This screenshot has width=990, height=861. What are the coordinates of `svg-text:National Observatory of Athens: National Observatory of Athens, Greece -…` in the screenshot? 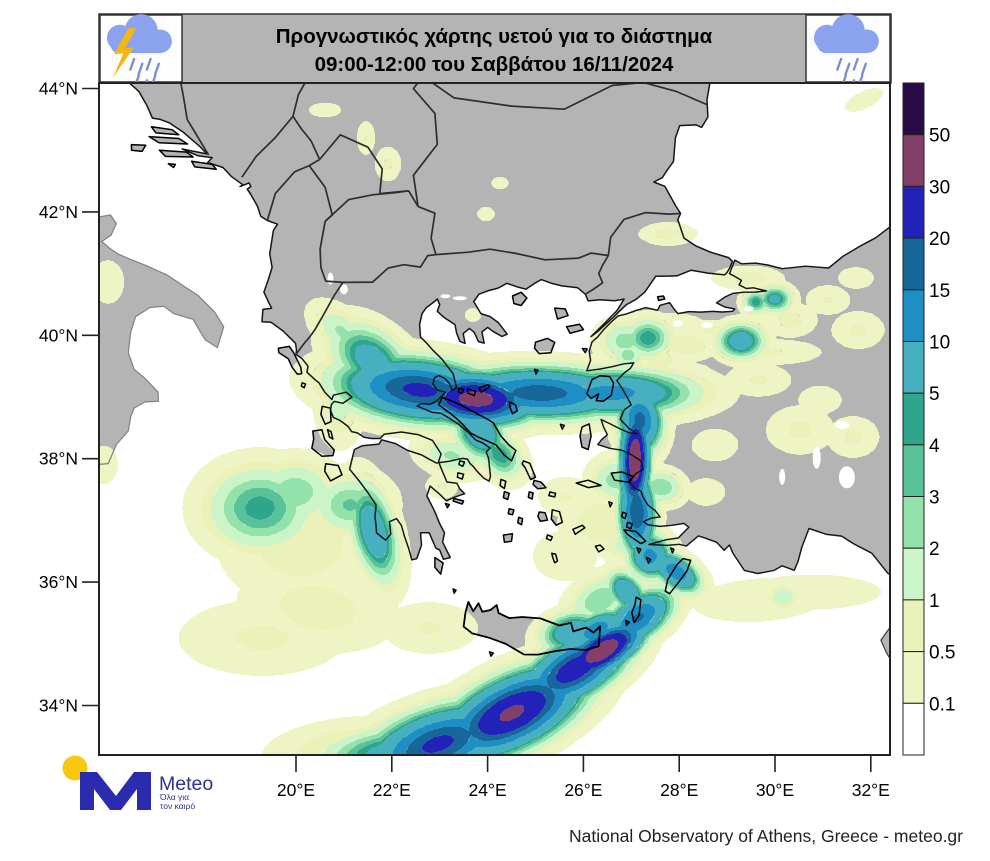 It's located at (766, 836).